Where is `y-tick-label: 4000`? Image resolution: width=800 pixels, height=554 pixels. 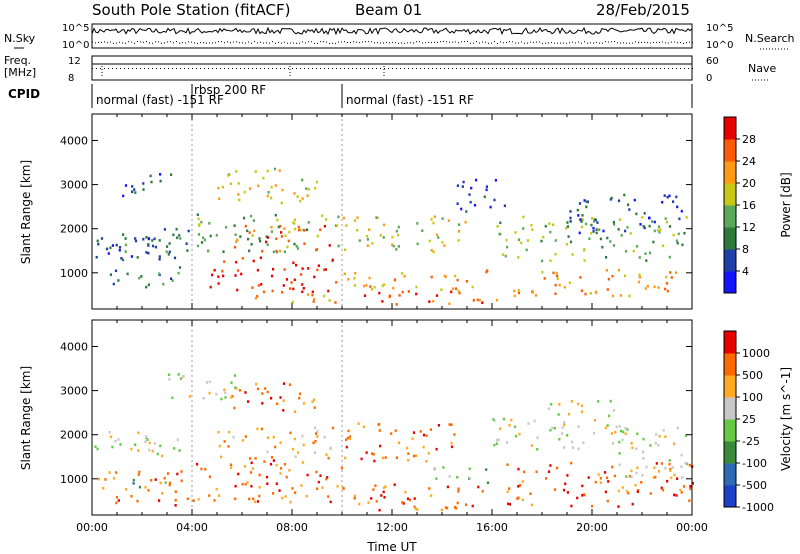 y-tick-label: 4000 is located at coordinates (74, 346).